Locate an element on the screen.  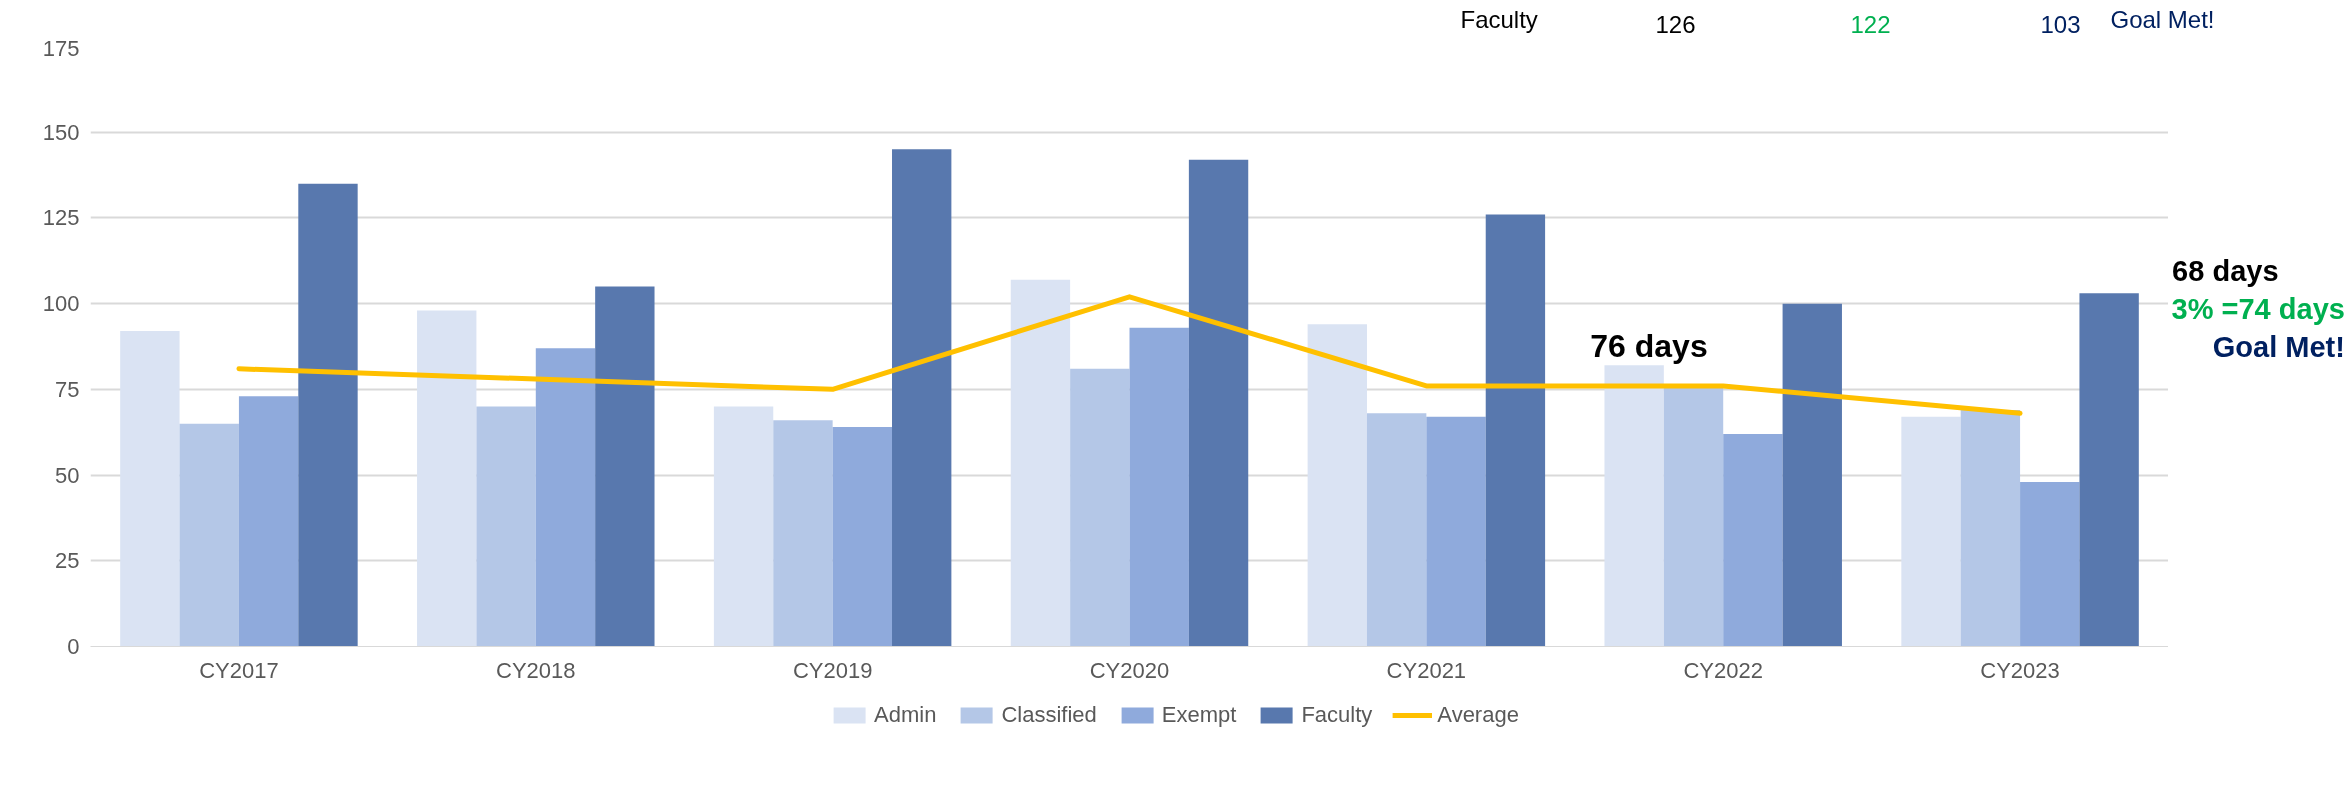
legend-label: Average is located at coordinates (1478, 715).